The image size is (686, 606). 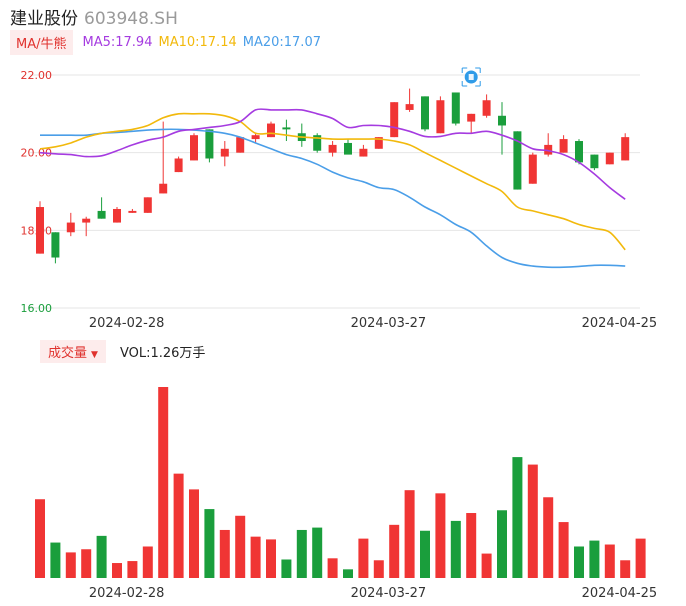 I want to click on y-tick-label: 20.00, so click(x=37, y=153).